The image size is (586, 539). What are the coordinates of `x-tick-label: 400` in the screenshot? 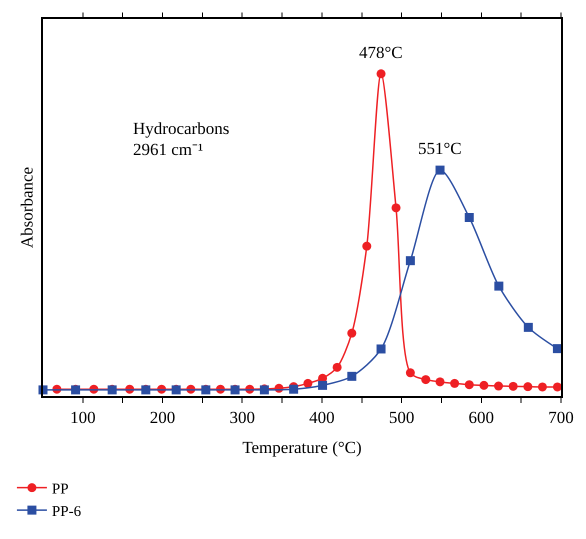 It's located at (322, 418).